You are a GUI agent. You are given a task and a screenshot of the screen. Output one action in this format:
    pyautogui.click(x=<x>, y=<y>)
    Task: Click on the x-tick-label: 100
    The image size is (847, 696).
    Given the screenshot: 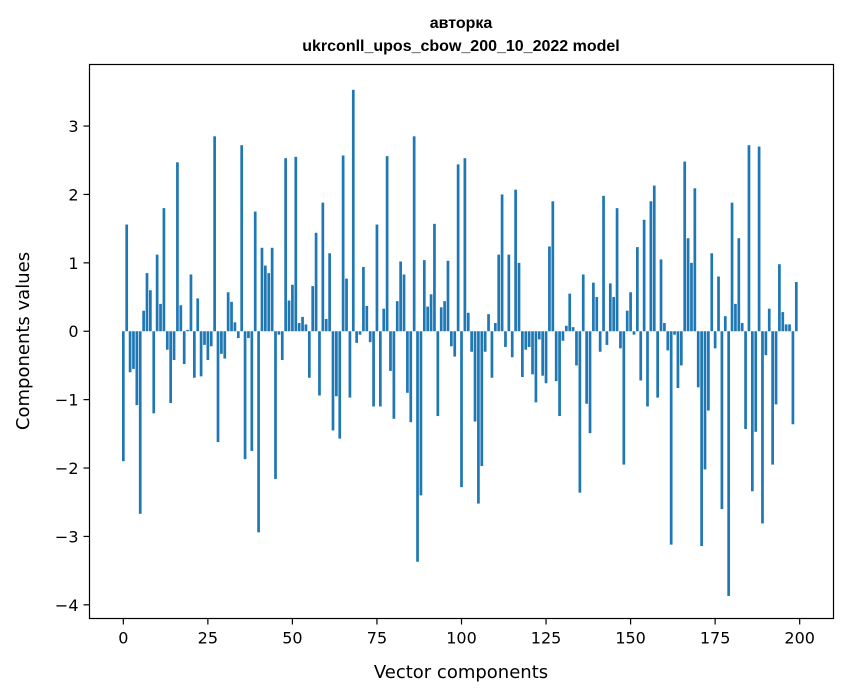 What is the action you would take?
    pyautogui.click(x=461, y=638)
    